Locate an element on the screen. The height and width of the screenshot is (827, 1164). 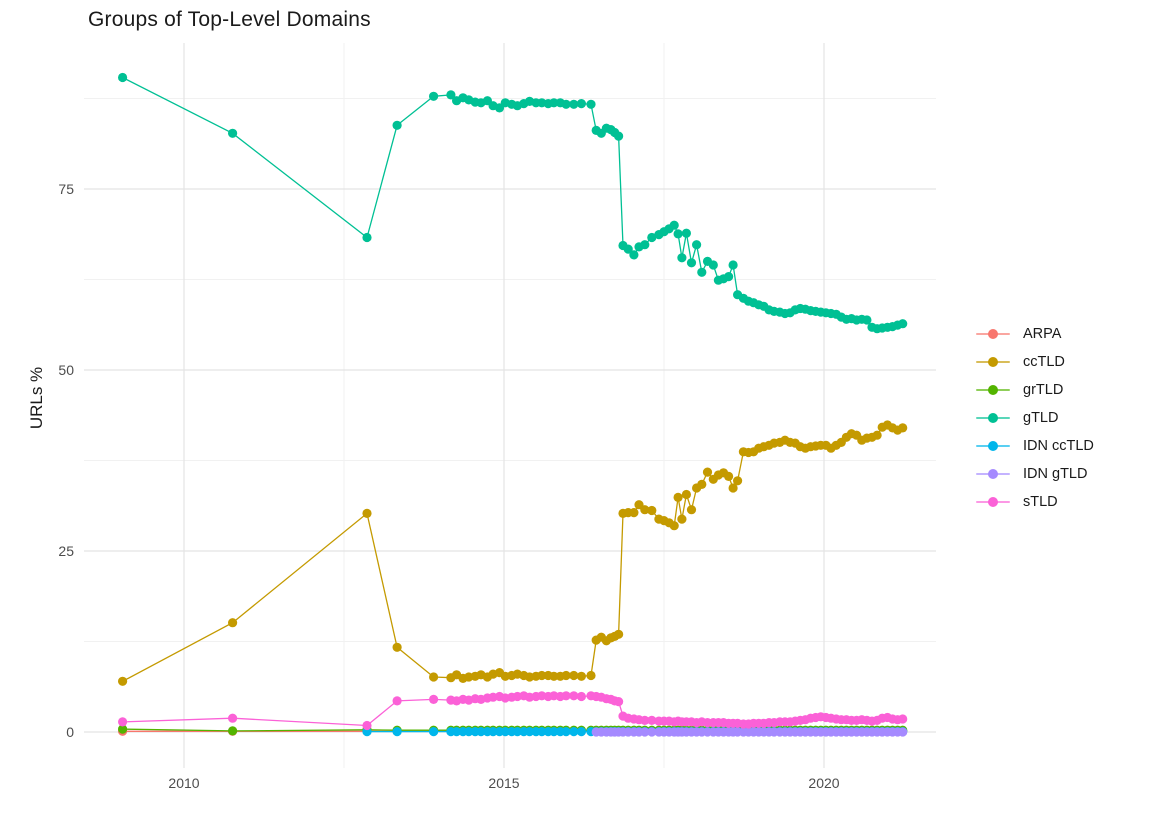
series-stld is located at coordinates (513, 711).